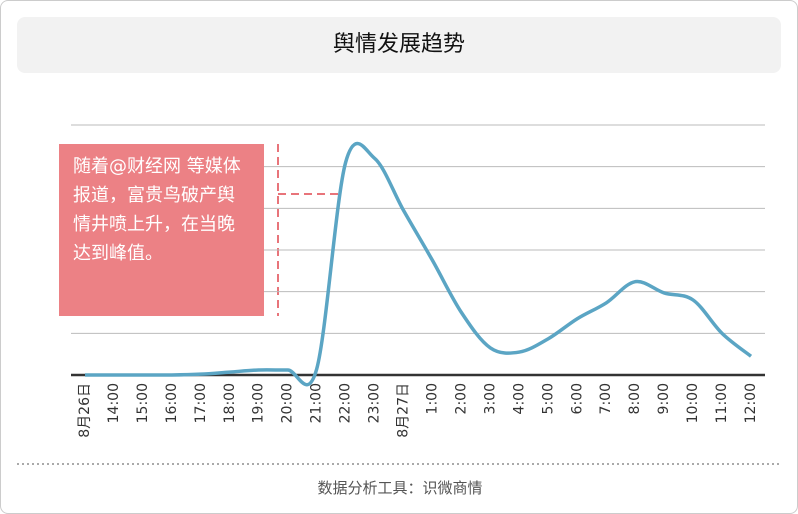  What do you see at coordinates (399, 45) in the screenshot?
I see `chart-title: 舆情发展趋势` at bounding box center [399, 45].